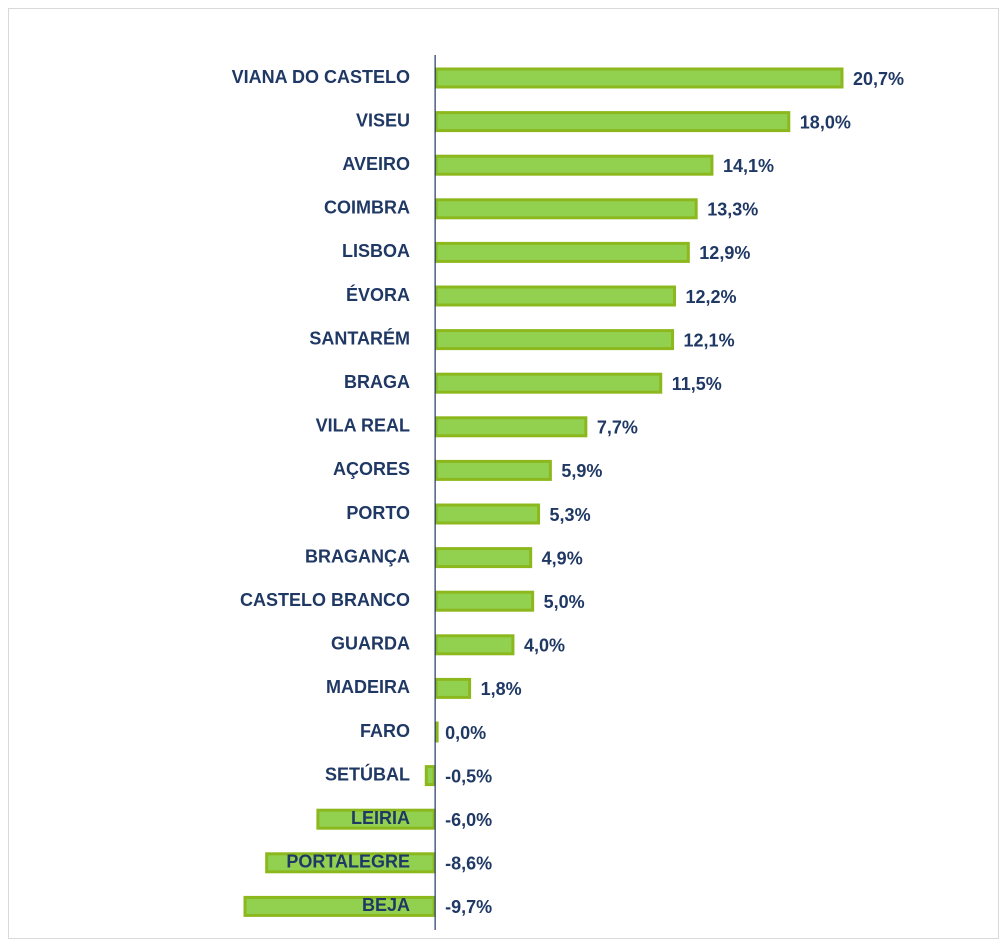 The image size is (1003, 947). What do you see at coordinates (380, 818) in the screenshot?
I see `category-label: LEIRIA` at bounding box center [380, 818].